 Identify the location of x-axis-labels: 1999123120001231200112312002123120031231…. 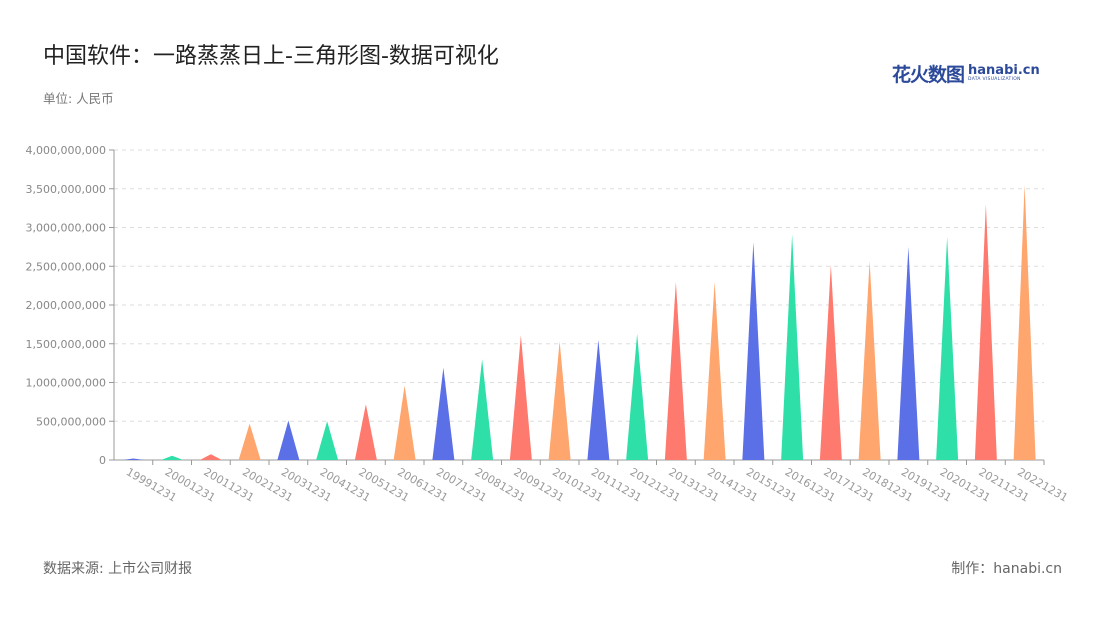
(597, 484).